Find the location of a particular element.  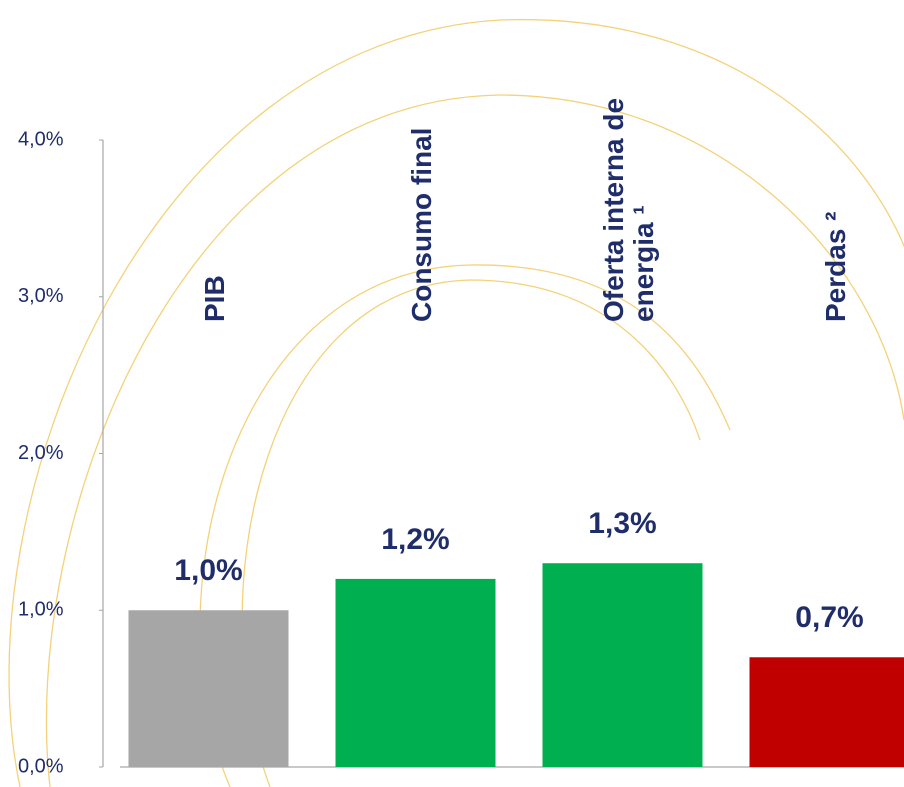

category-label: PIB is located at coordinates (214, 298).